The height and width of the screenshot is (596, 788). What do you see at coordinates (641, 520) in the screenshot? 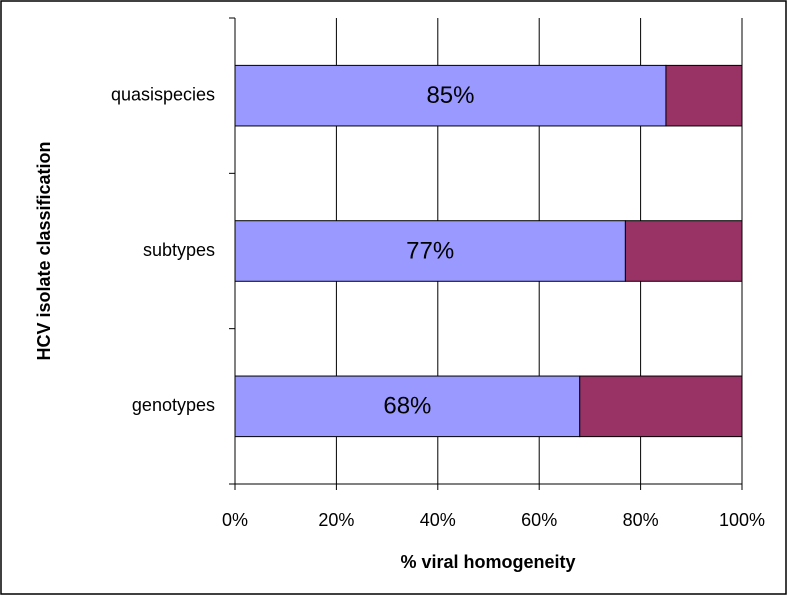
I see `x-tick-label: 80%` at bounding box center [641, 520].